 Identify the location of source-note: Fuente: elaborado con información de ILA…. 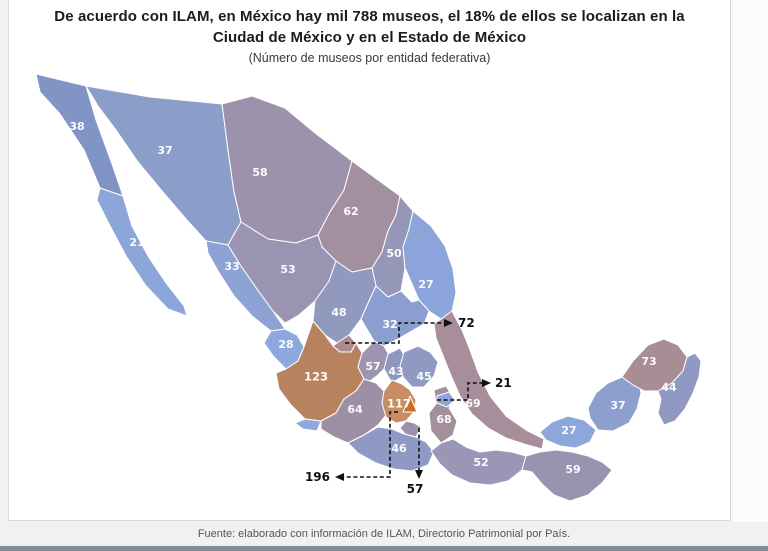
(384, 534).